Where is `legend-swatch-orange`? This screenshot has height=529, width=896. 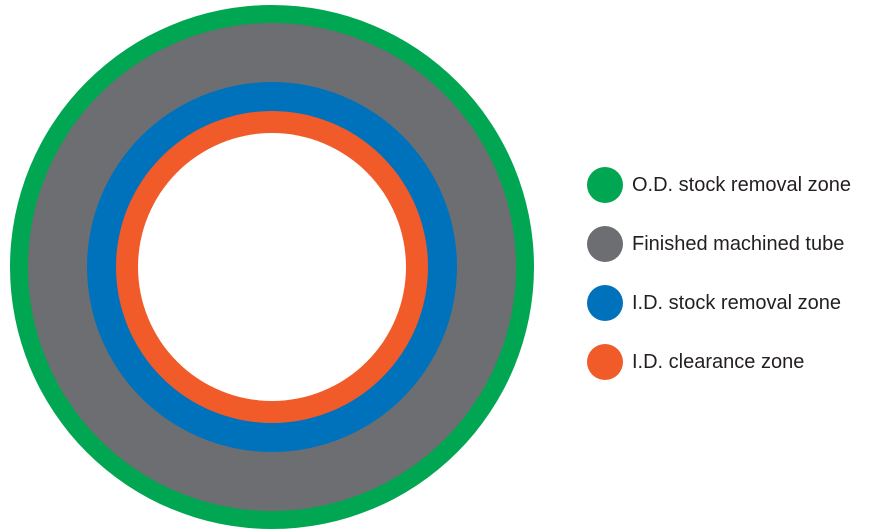 legend-swatch-orange is located at coordinates (605, 362).